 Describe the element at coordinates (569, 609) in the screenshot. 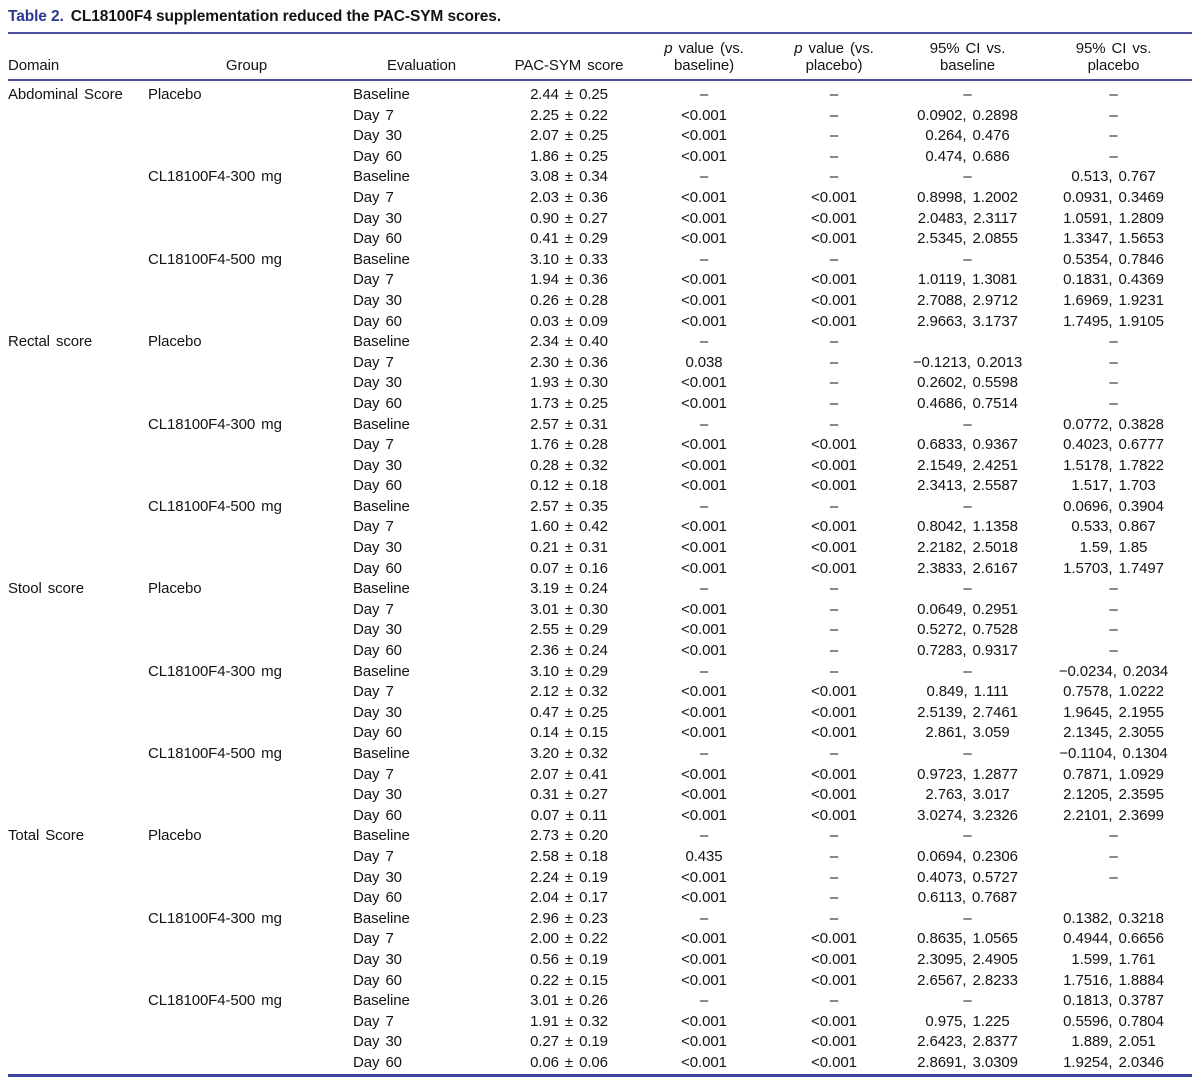

I see `cell-pac-sym-score: 3.01 ± 0.30` at that location.